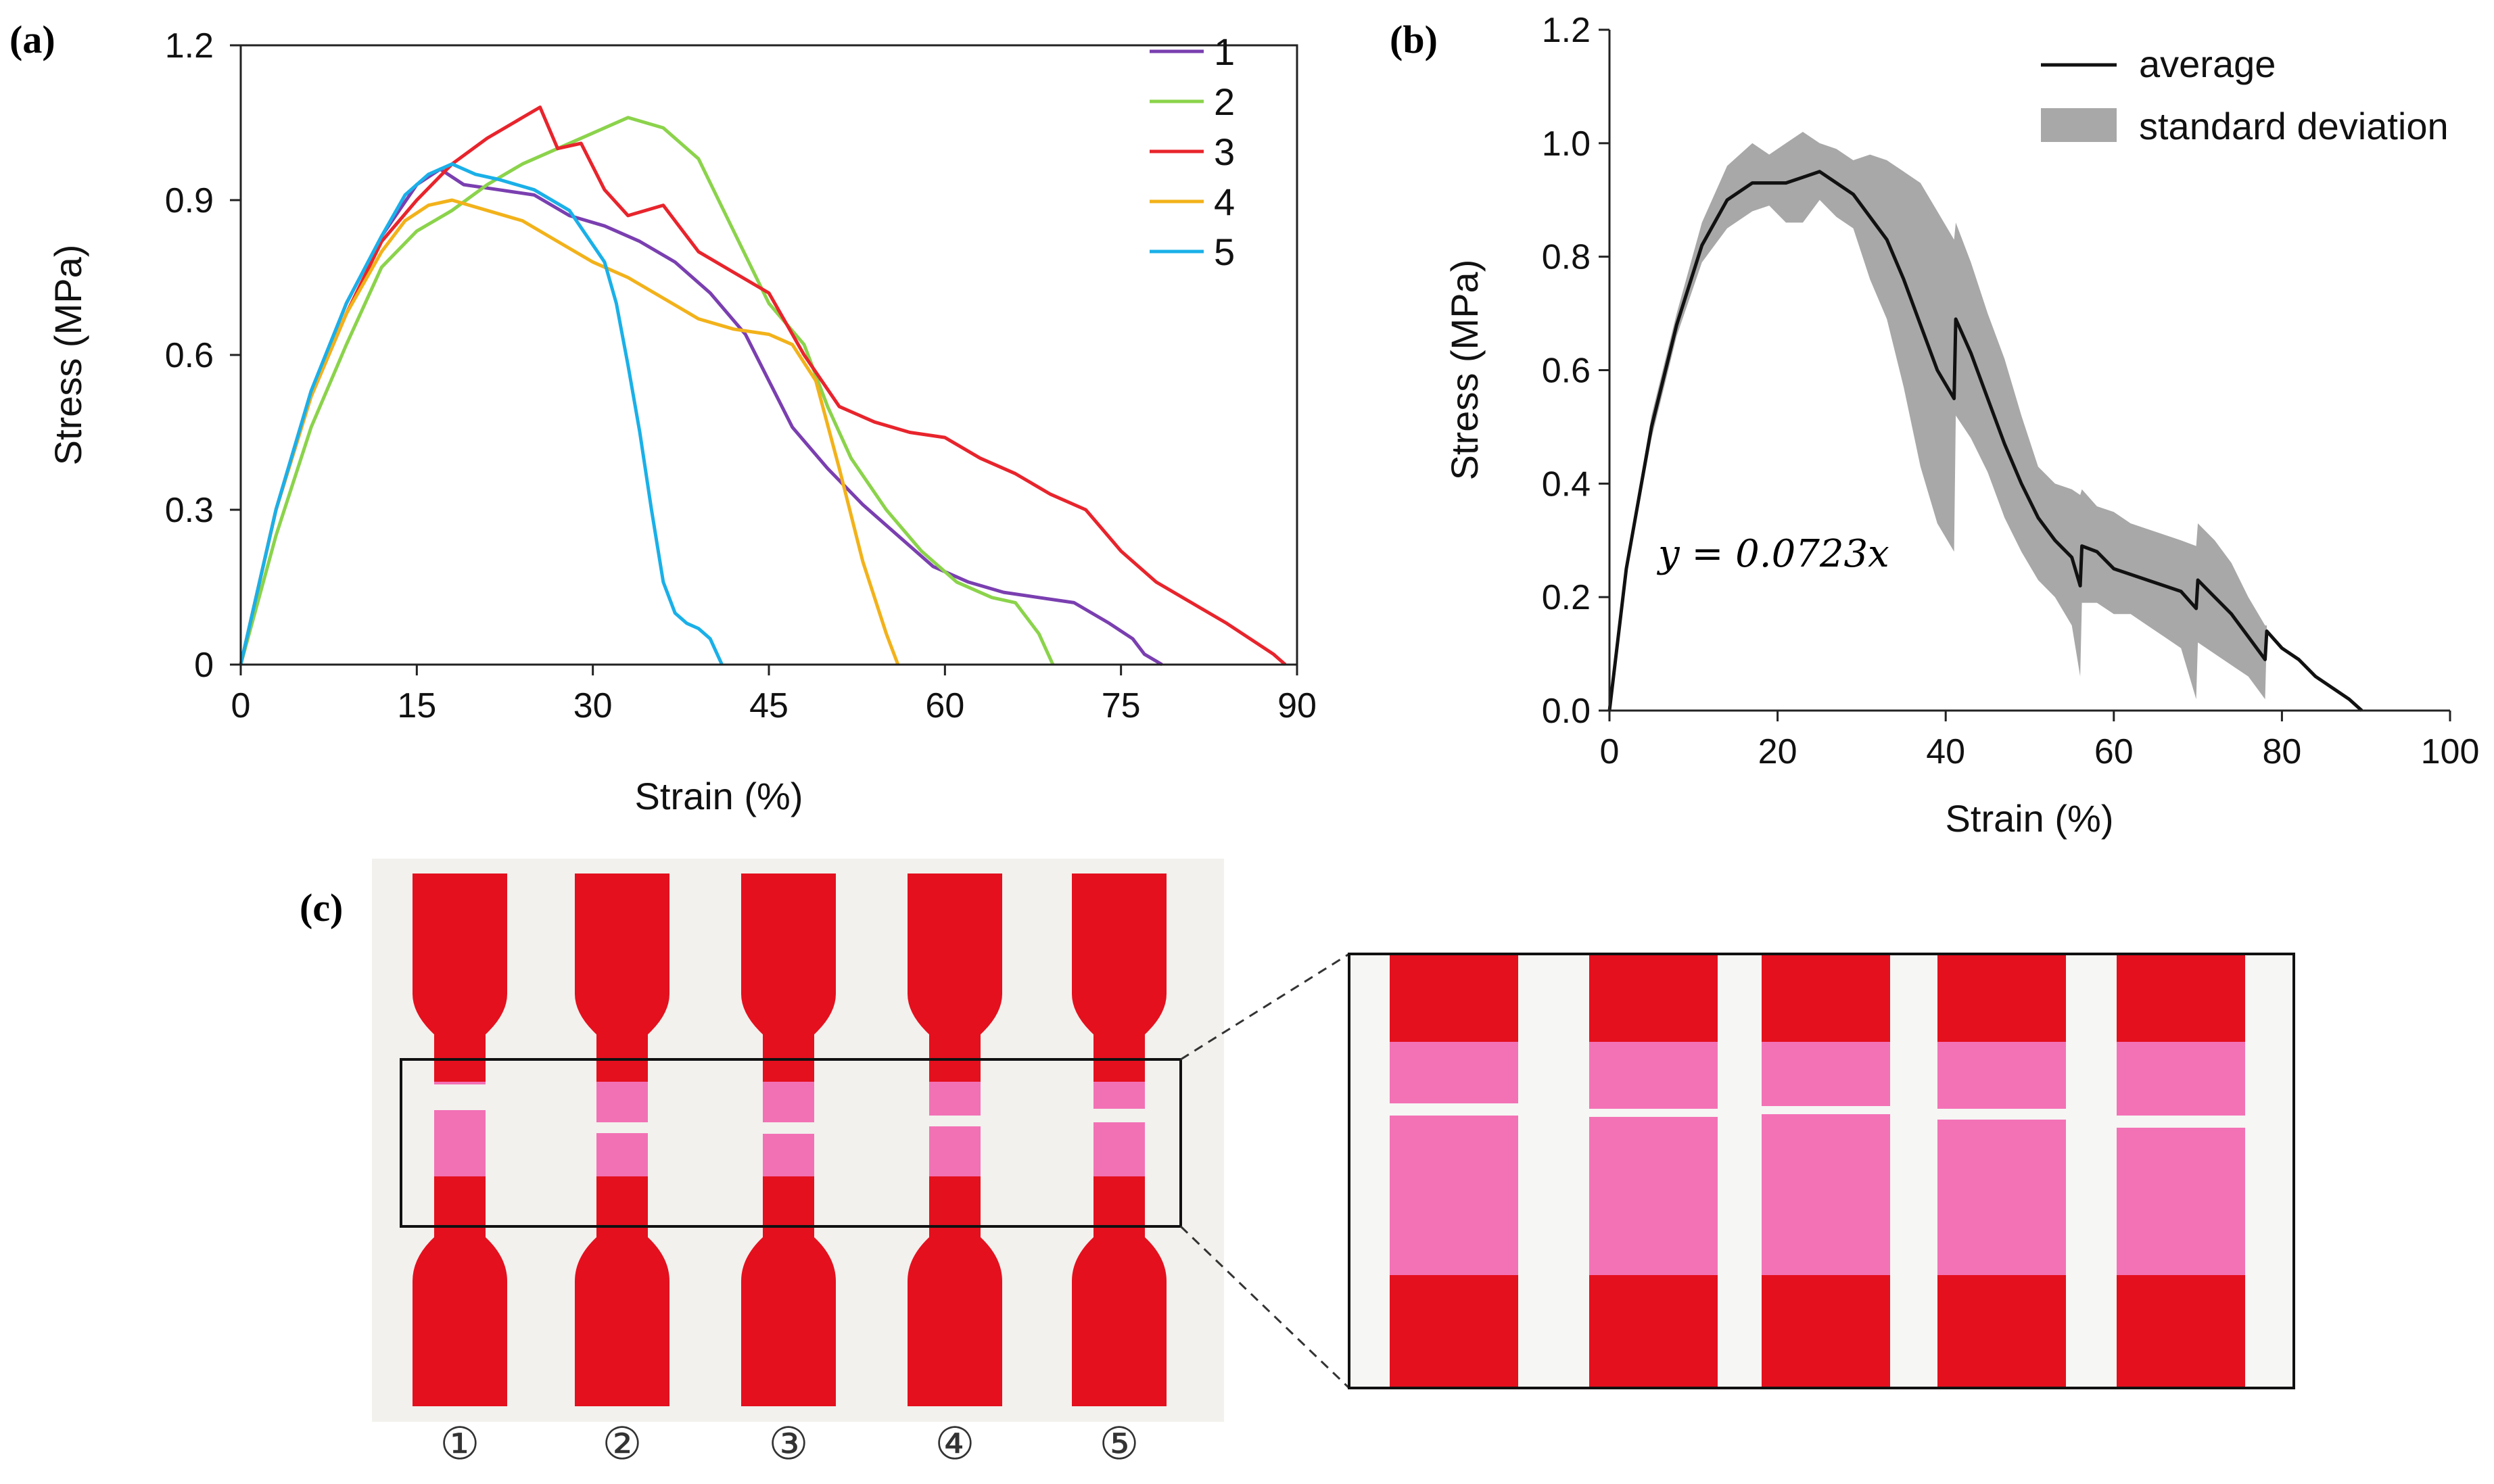  What do you see at coordinates (2079, 125) in the screenshot?
I see `legend-std-swatch` at bounding box center [2079, 125].